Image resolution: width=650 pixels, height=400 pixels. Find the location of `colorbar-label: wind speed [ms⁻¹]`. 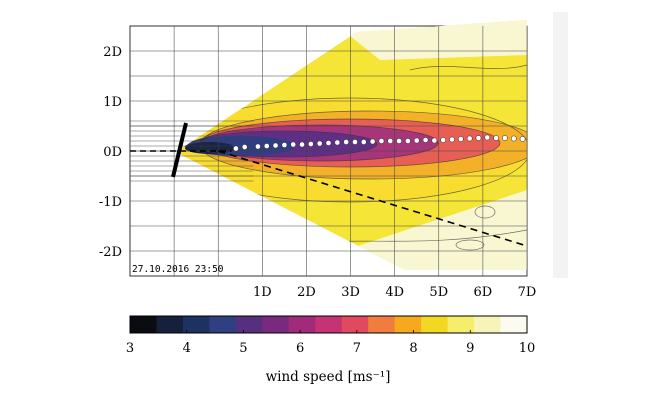

colorbar-label: wind speed [ms⁻¹] is located at coordinates (328, 377).